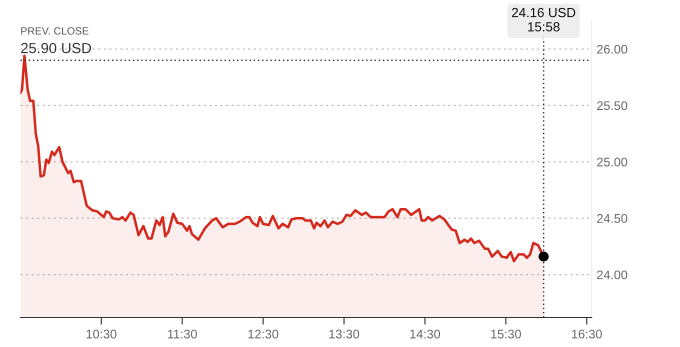 The image size is (680, 347). What do you see at coordinates (587, 334) in the screenshot?
I see `x-tick-label: 16:30` at bounding box center [587, 334].